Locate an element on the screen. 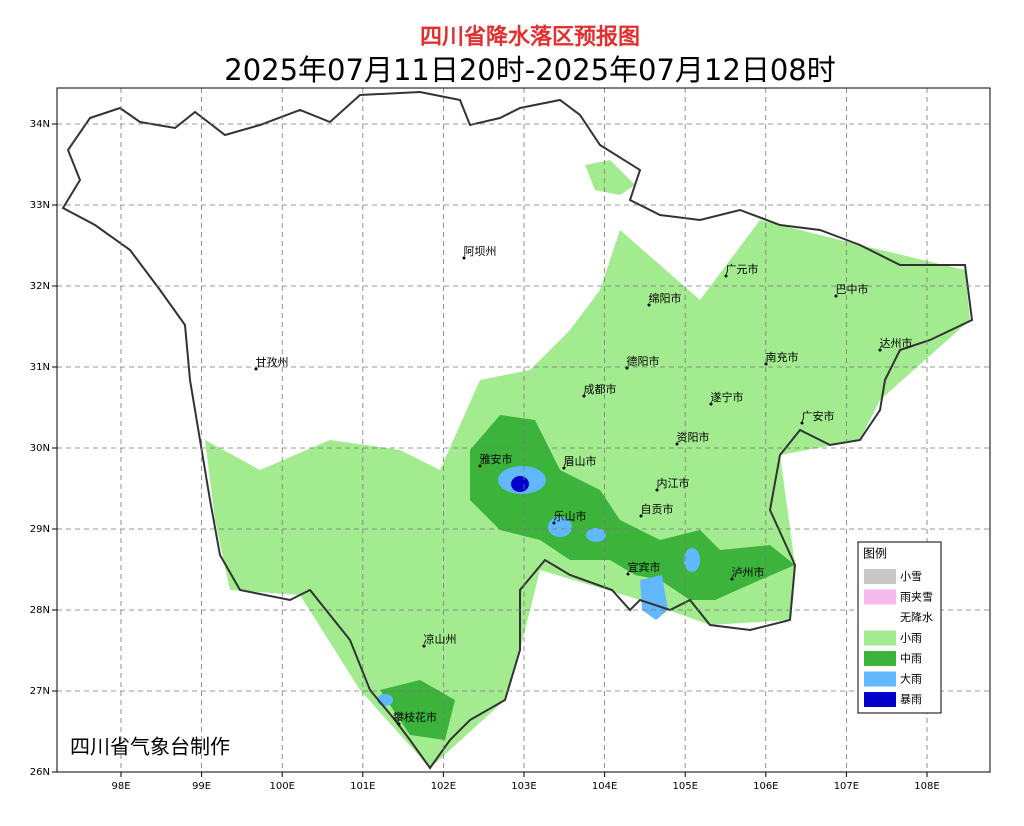 The width and height of the screenshot is (1024, 826). lon-tick-label: 103E is located at coordinates (523, 786).